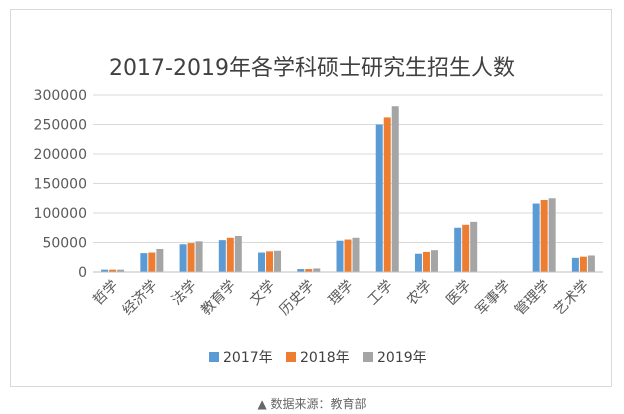 The height and width of the screenshot is (414, 624). What do you see at coordinates (380, 293) in the screenshot?
I see `x-category-label: 工学` at bounding box center [380, 293].